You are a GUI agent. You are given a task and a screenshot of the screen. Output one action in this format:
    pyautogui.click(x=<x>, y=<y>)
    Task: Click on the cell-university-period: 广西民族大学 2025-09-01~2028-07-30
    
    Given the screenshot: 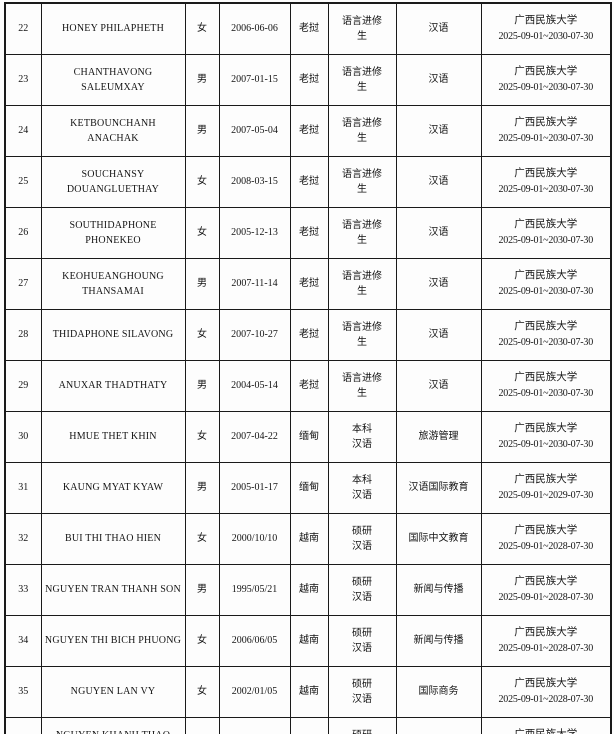 What is the action you would take?
    pyautogui.click(x=546, y=539)
    